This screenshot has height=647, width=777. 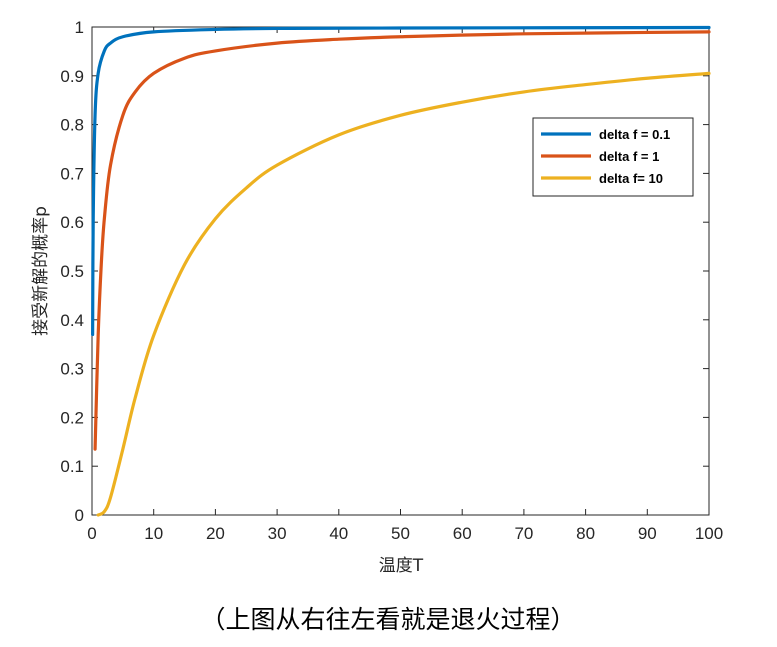 What do you see at coordinates (72, 369) in the screenshot?
I see `y-tick-label: 0.3` at bounding box center [72, 369].